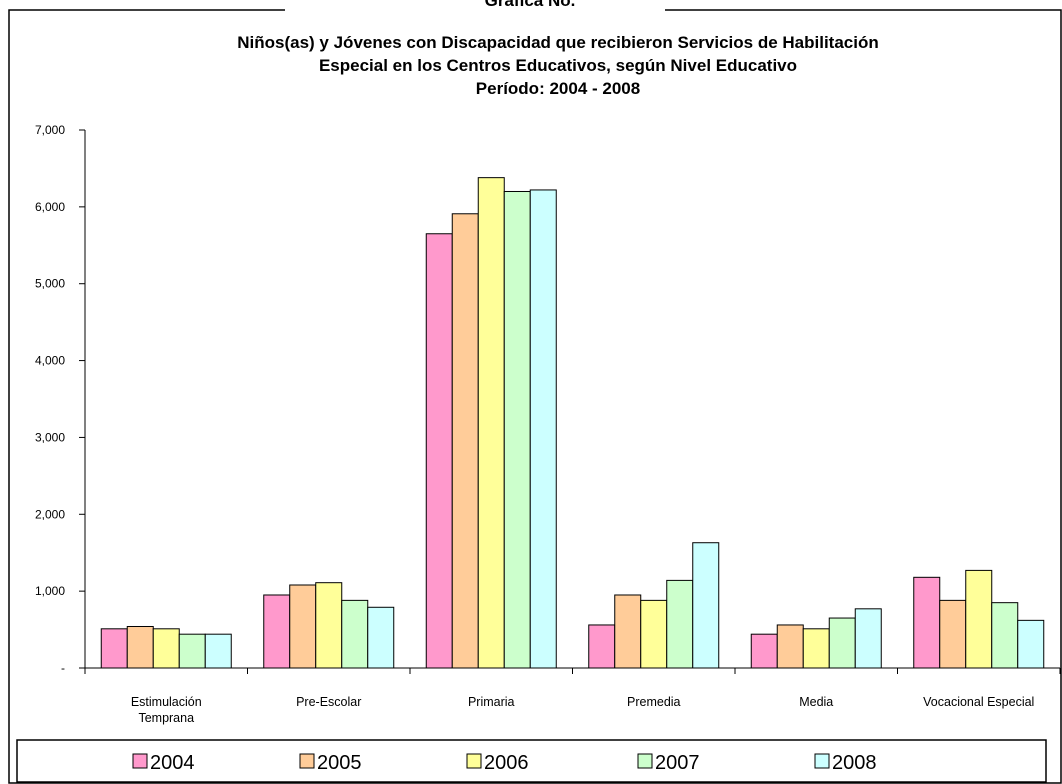 The height and width of the screenshot is (784, 1062). What do you see at coordinates (530, 5) in the screenshot?
I see `heading-fragment: Gráfica No.` at bounding box center [530, 5].